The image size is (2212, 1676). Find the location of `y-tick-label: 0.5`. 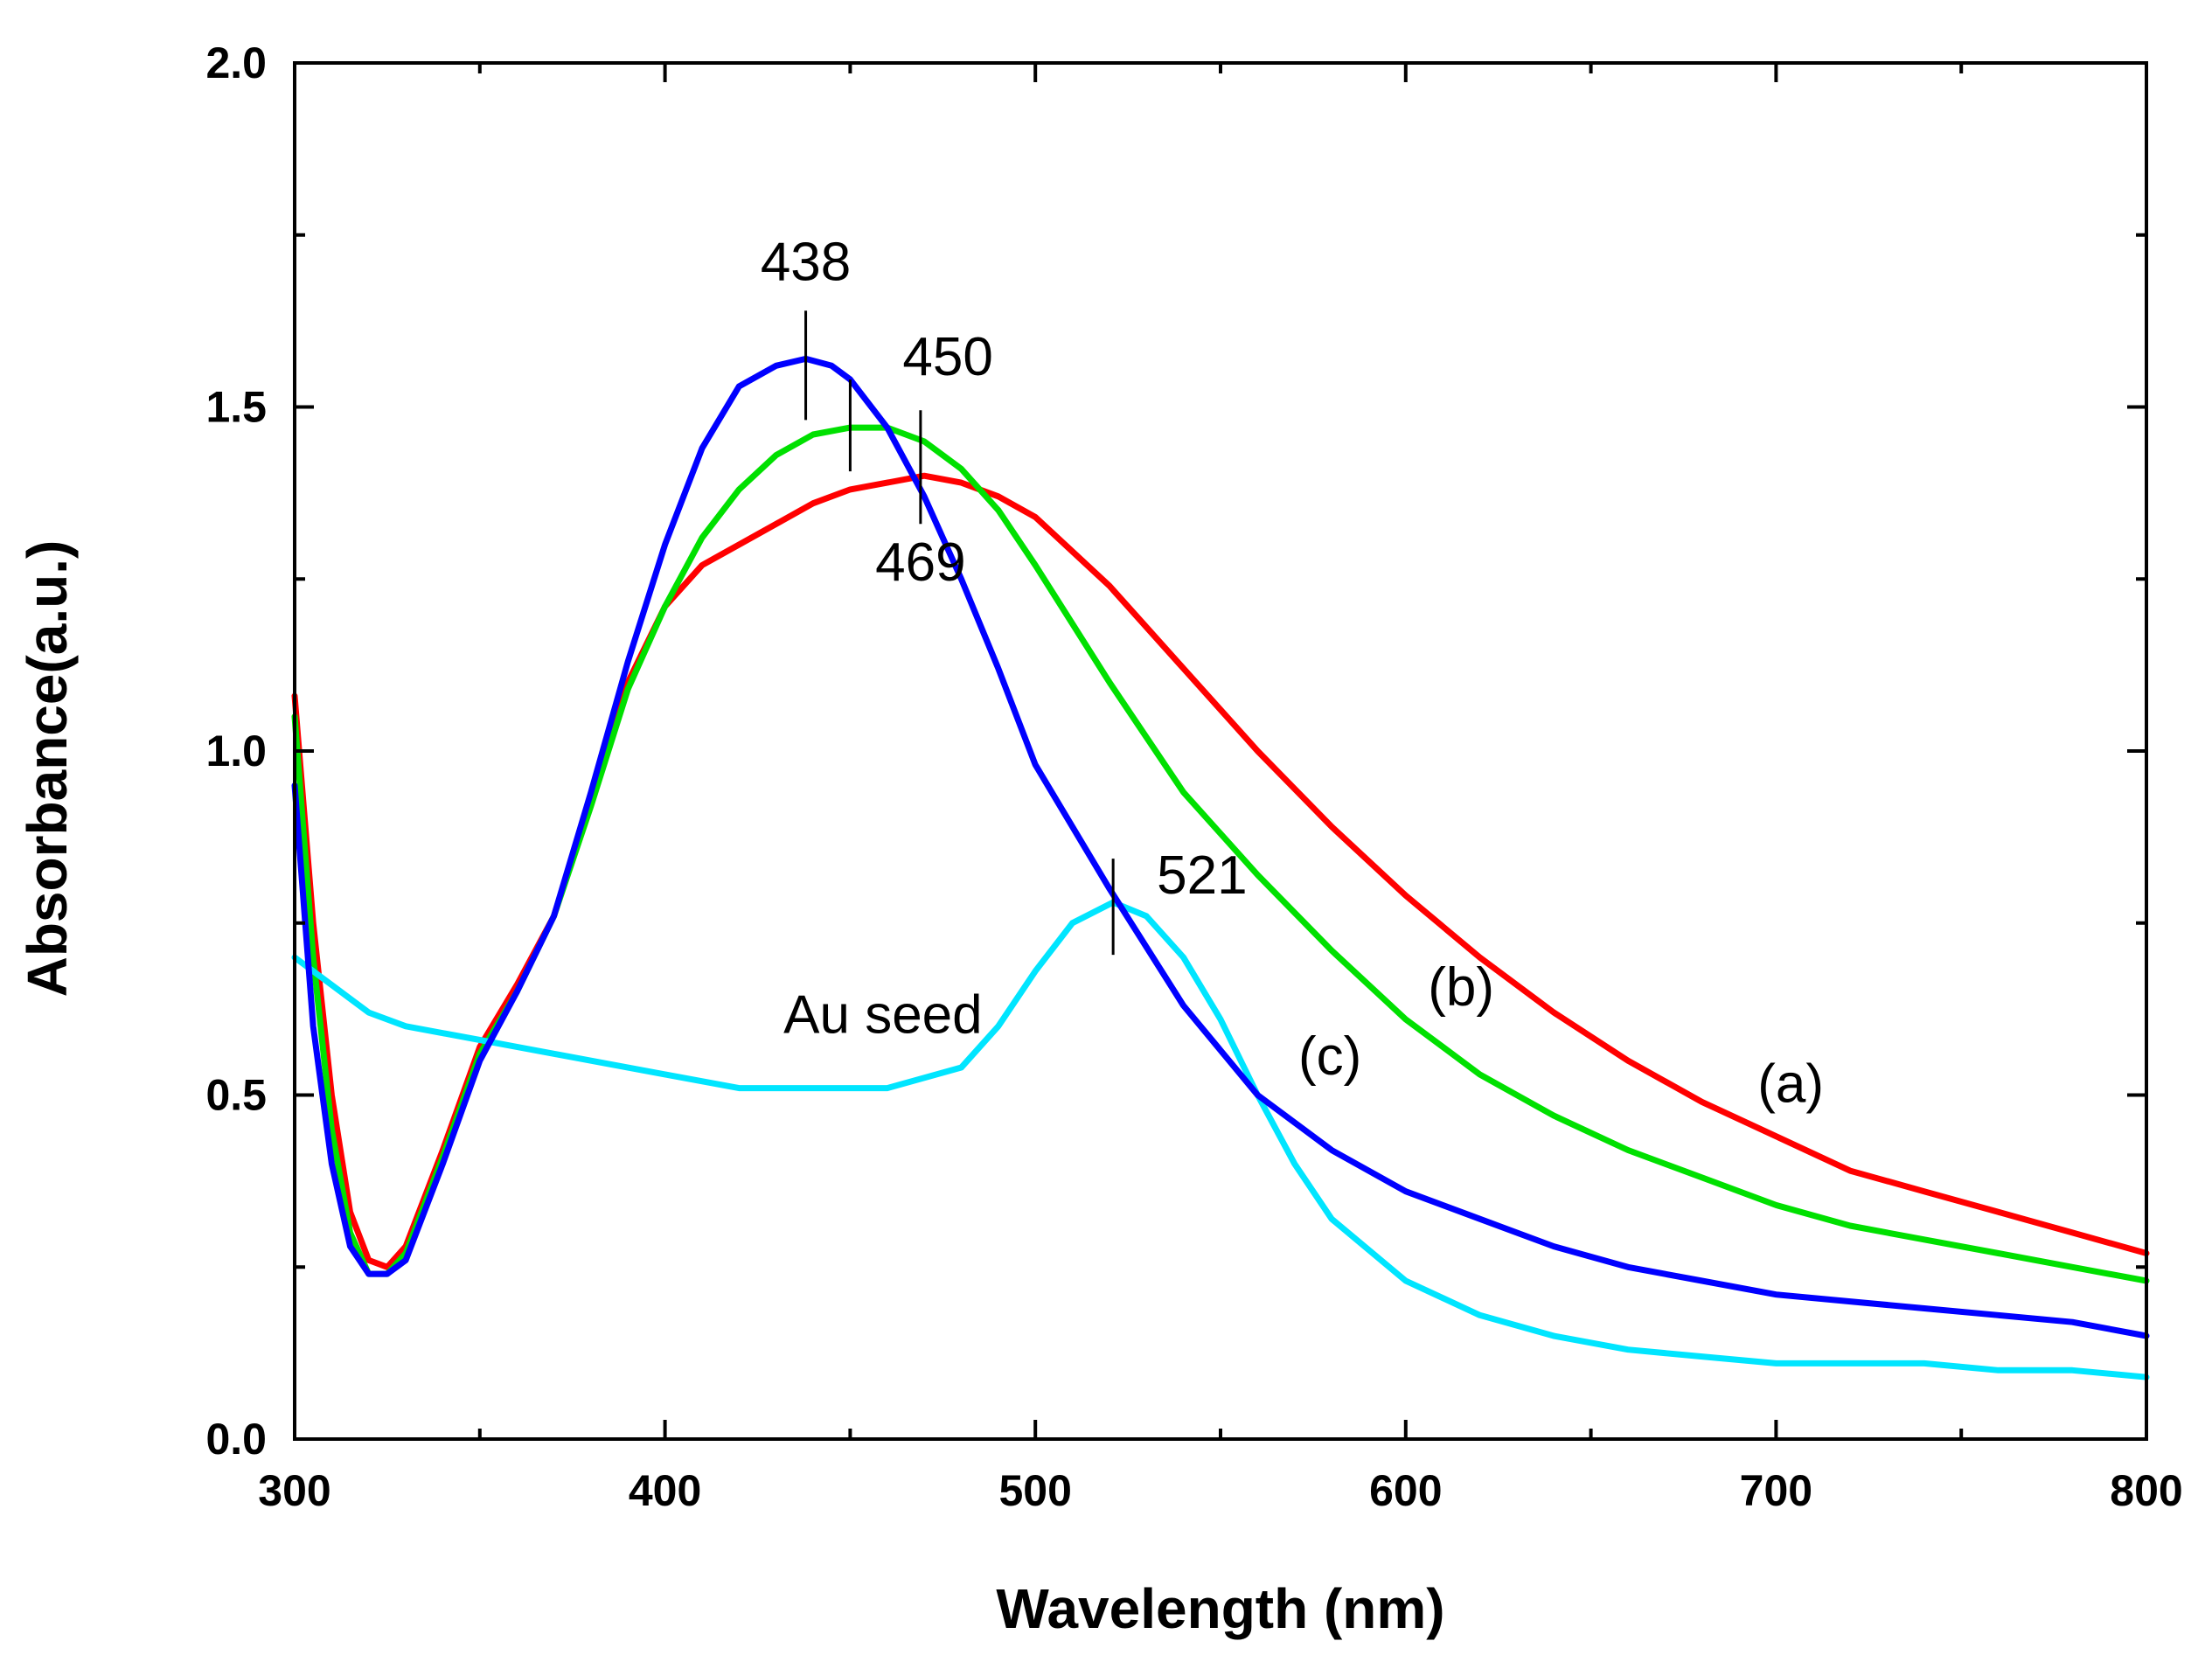

y-tick-label: 0.5 is located at coordinates (236, 1095).